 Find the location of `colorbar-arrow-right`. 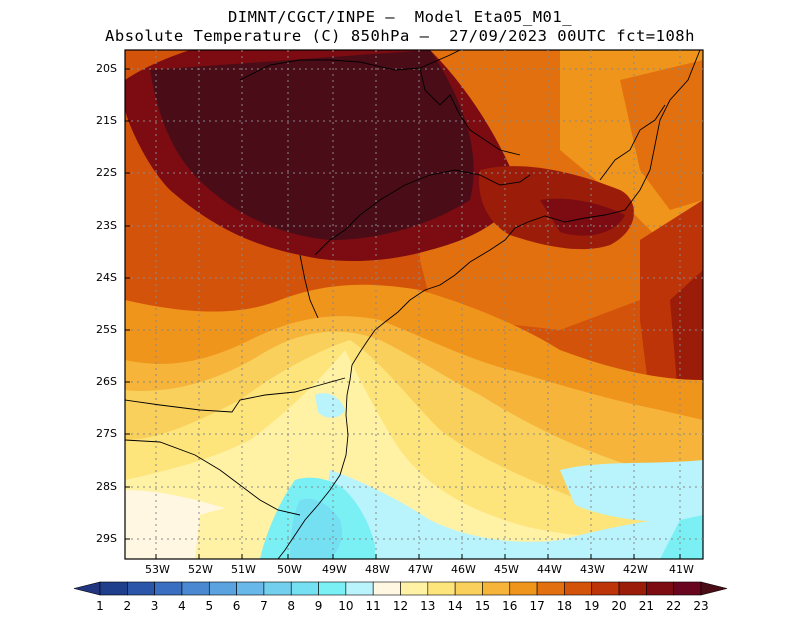

colorbar-arrow-right is located at coordinates (714, 588).